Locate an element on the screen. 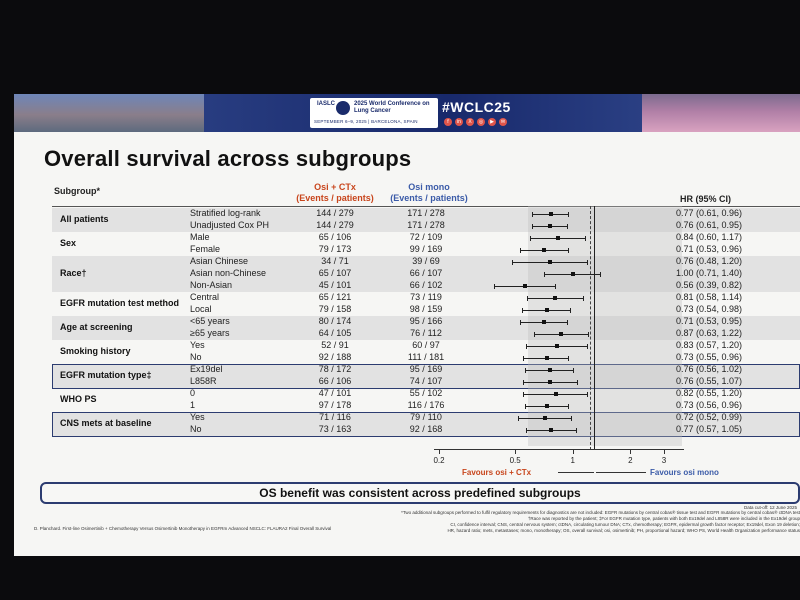 The image size is (800, 600). forest-x-axis is located at coordinates (559, 449).